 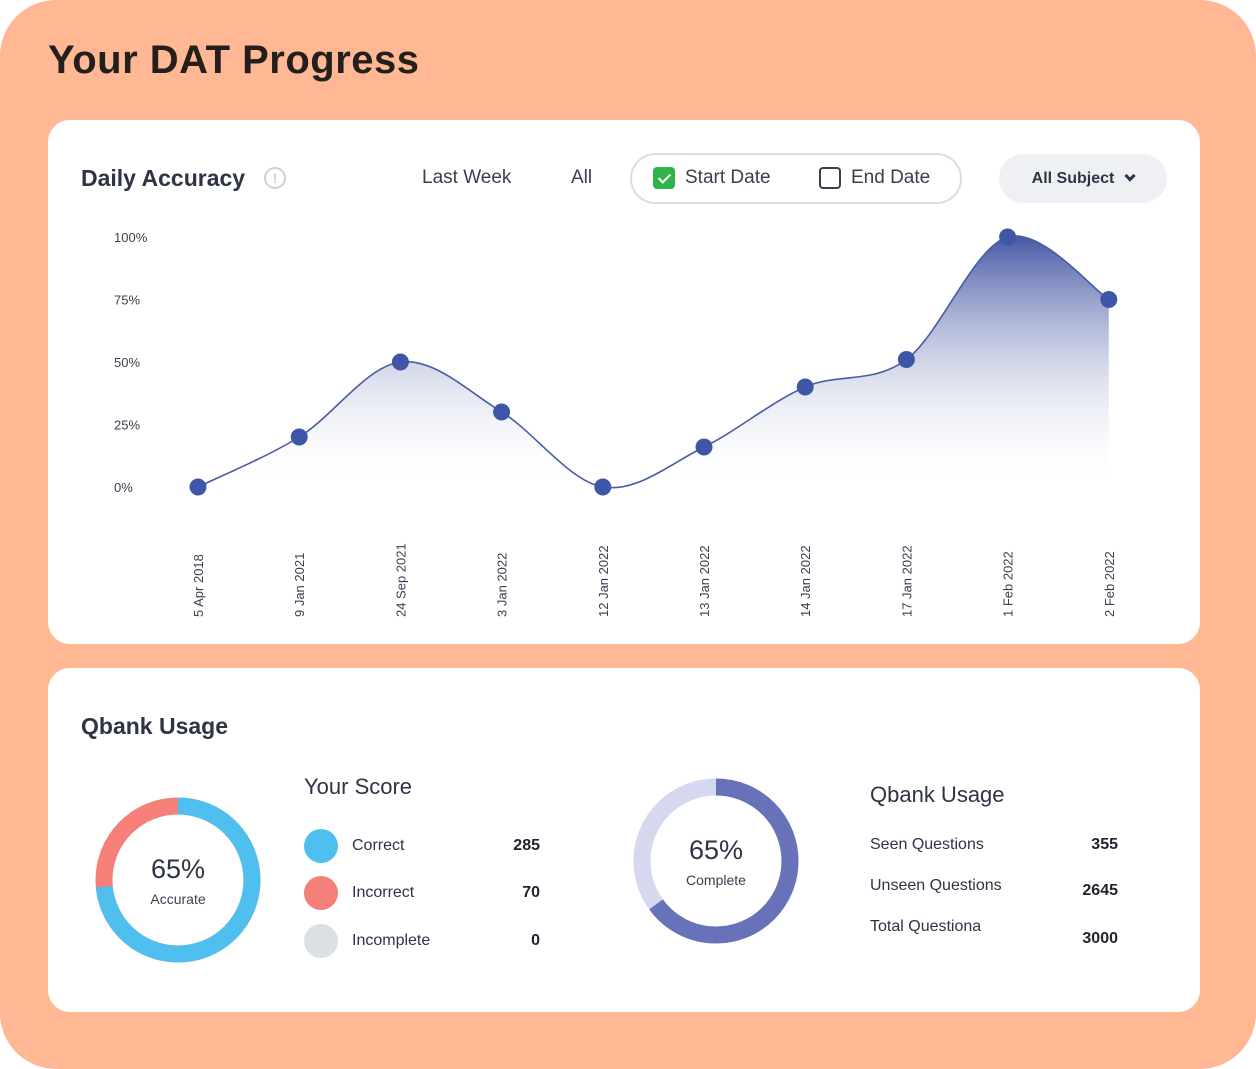 I want to click on x-tick-label: 5 Apr 2018, so click(x=198, y=585).